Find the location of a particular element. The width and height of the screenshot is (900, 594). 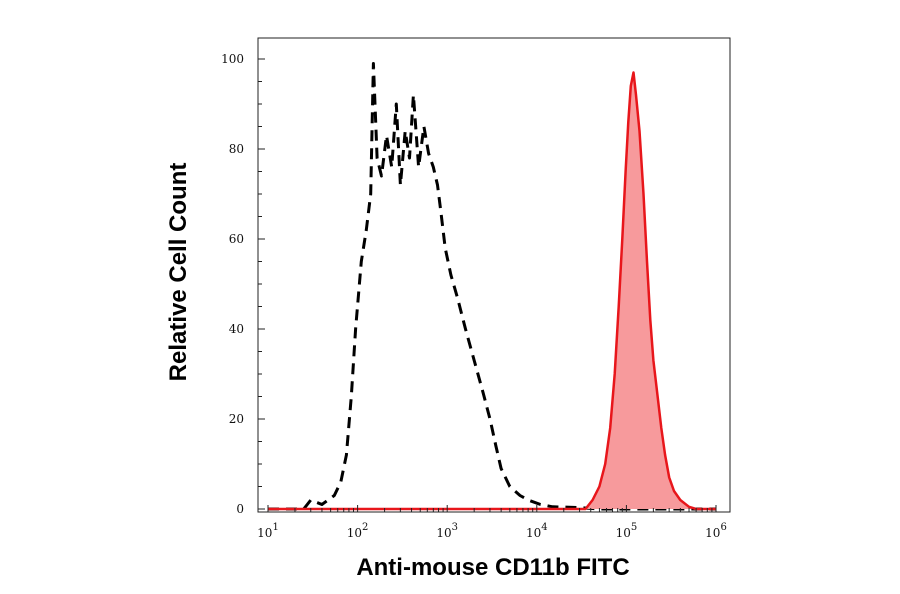

x-tick-label: 10⁶ is located at coordinates (716, 531).